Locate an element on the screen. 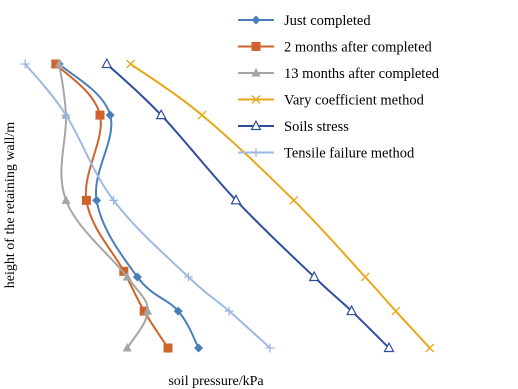  legend-item: Soils stress is located at coordinates (293, 127).